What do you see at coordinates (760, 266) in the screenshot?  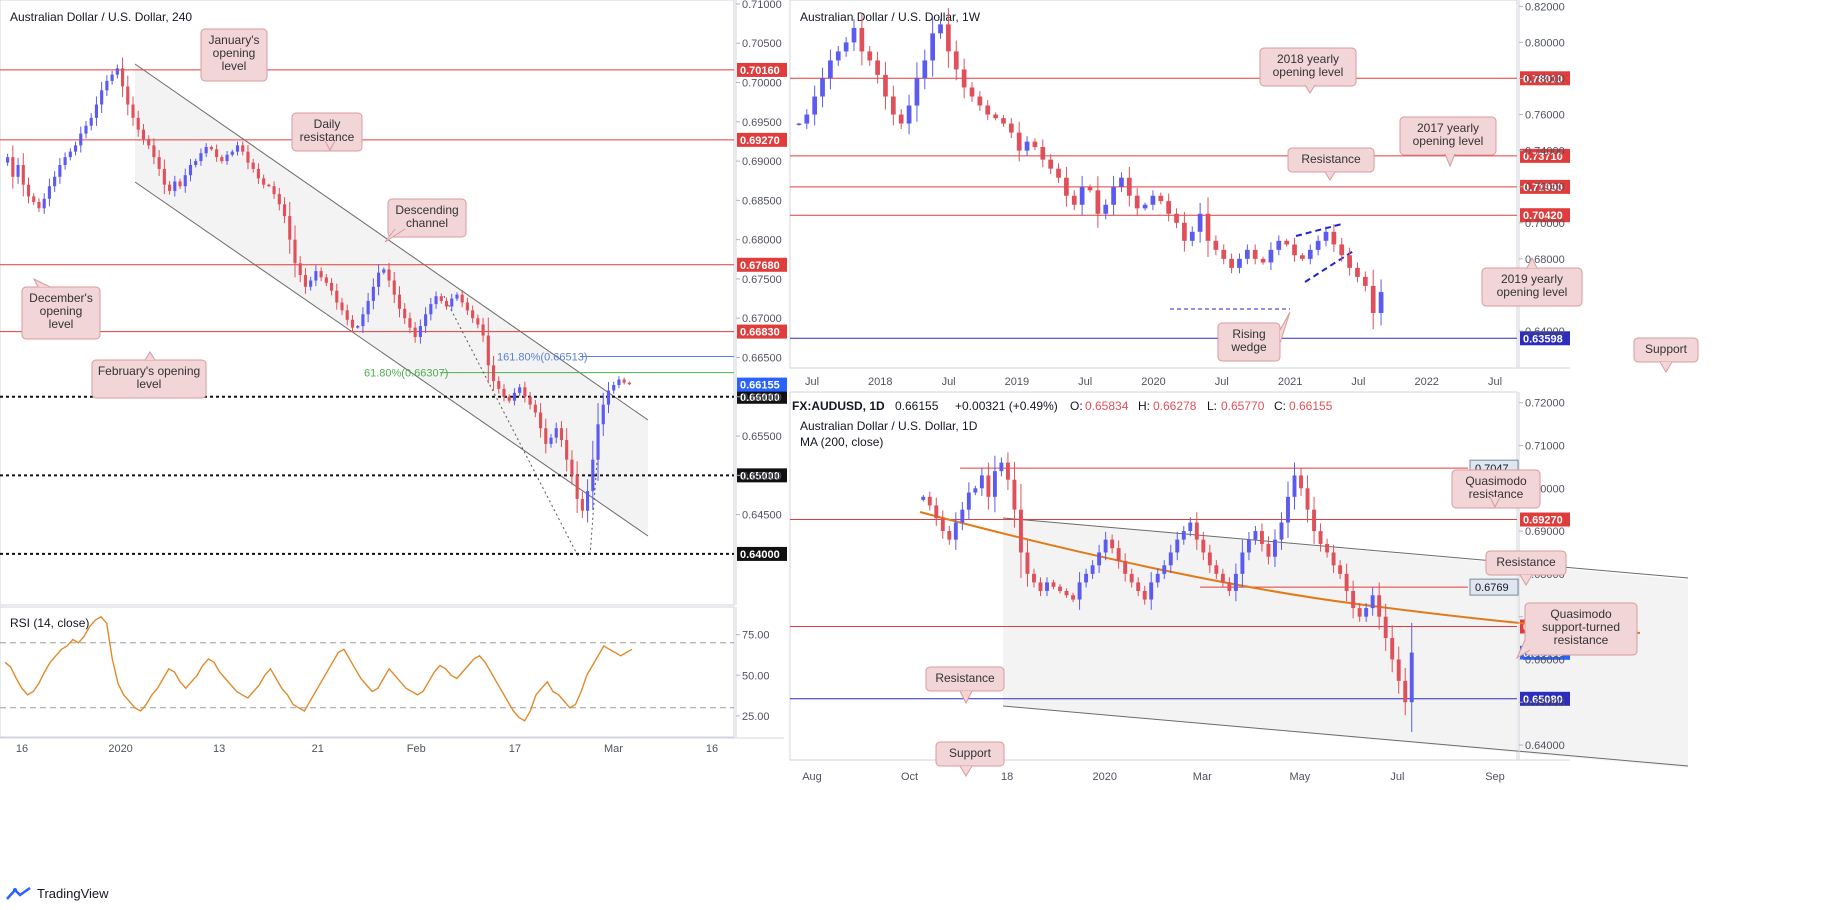 I see `price-tag-label: 0.67680` at bounding box center [760, 266].